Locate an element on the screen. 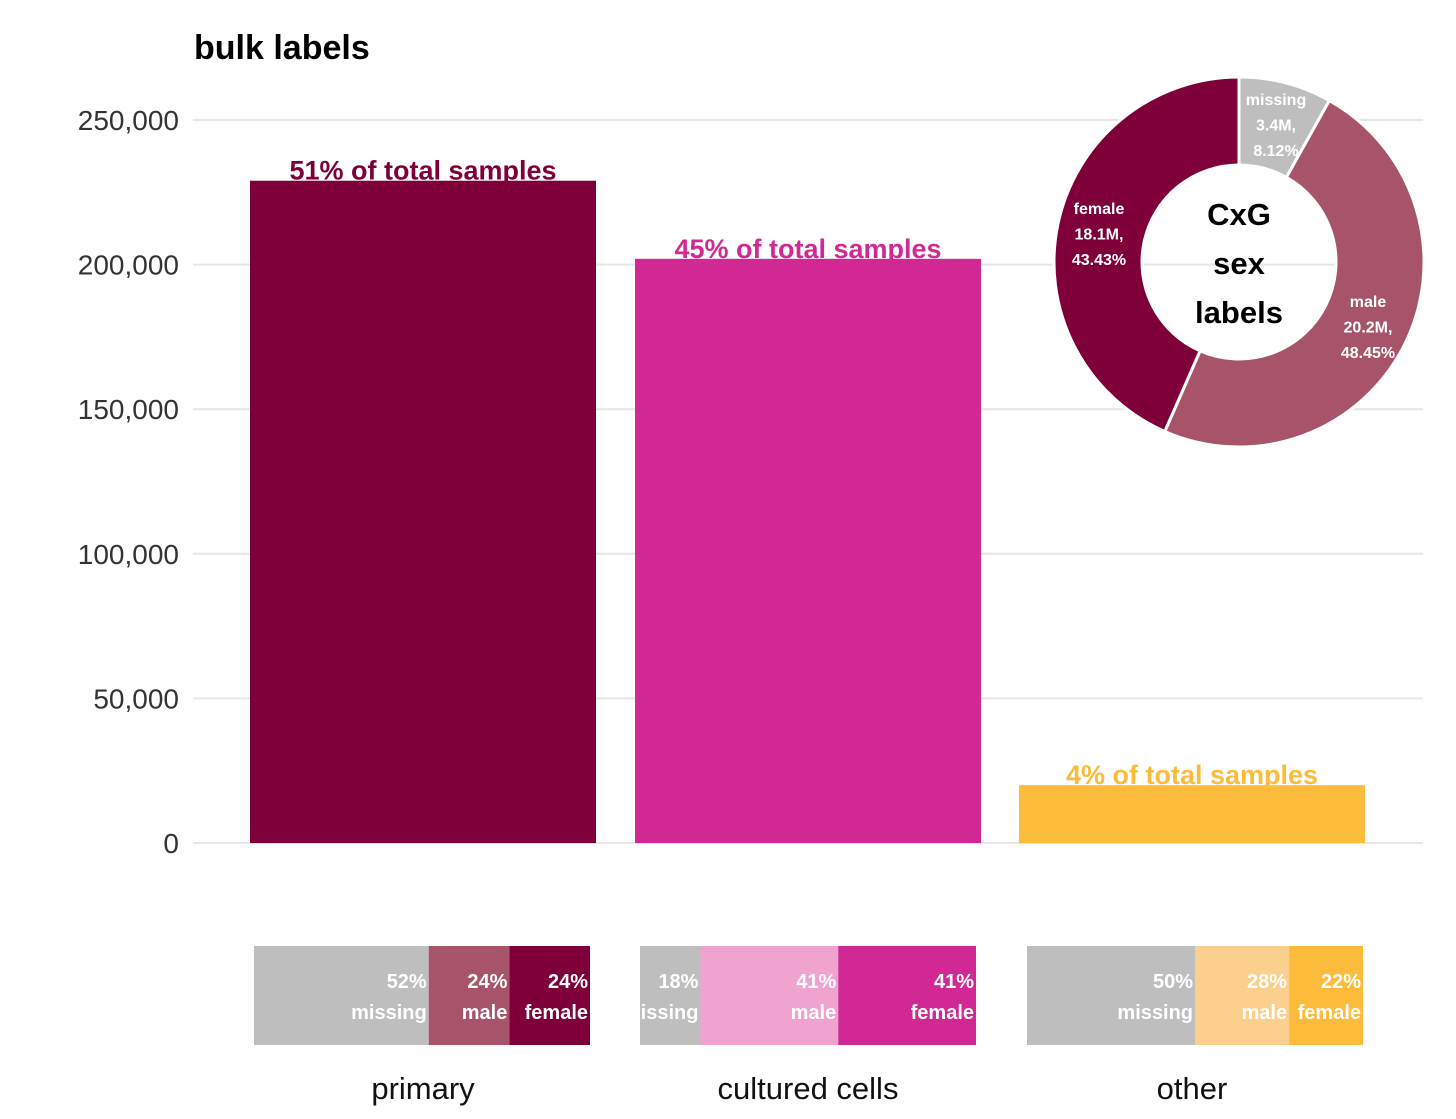 The width and height of the screenshot is (1456, 1119). segment-percent-label: 18% is located at coordinates (678, 982).